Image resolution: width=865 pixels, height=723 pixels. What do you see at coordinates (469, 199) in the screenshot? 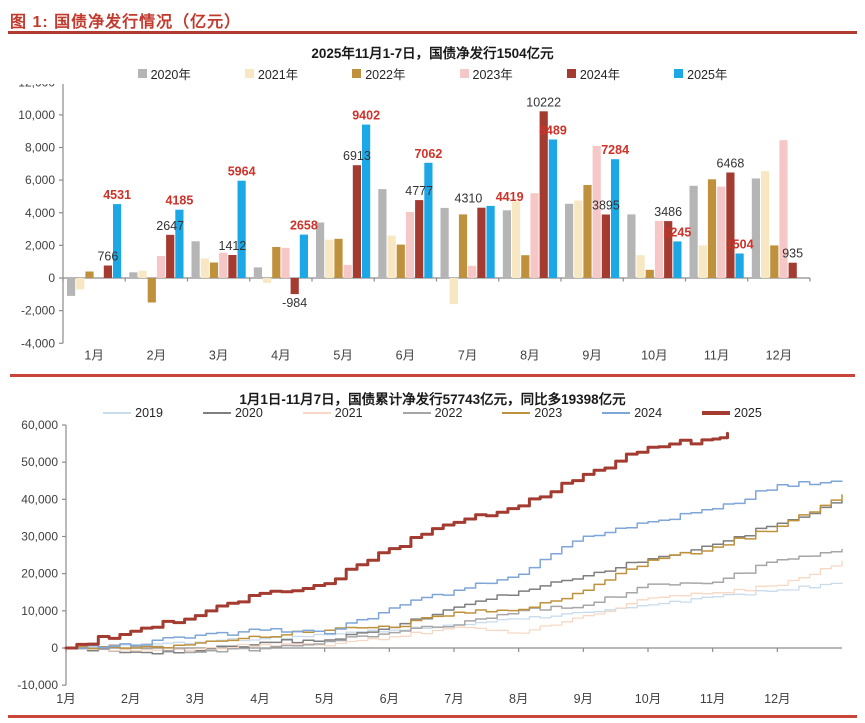
I see `value-label-2024年-7月: 4310` at bounding box center [469, 199].